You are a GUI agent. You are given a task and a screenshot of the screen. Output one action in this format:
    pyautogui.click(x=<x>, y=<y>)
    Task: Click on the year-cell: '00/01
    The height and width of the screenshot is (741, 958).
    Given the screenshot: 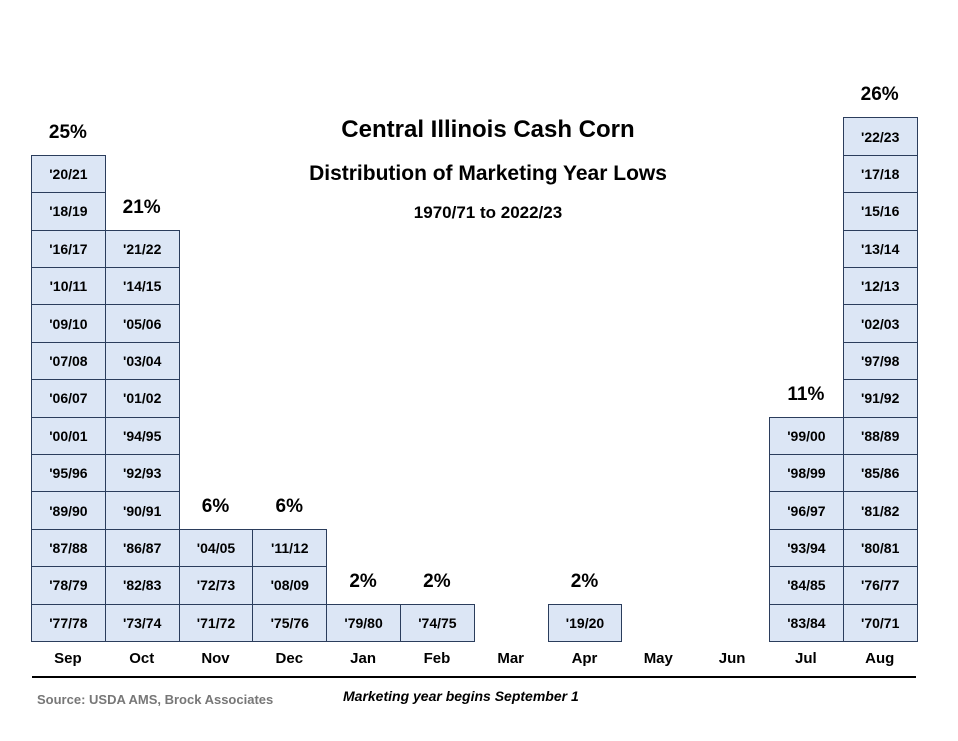 What is the action you would take?
    pyautogui.click(x=68, y=435)
    